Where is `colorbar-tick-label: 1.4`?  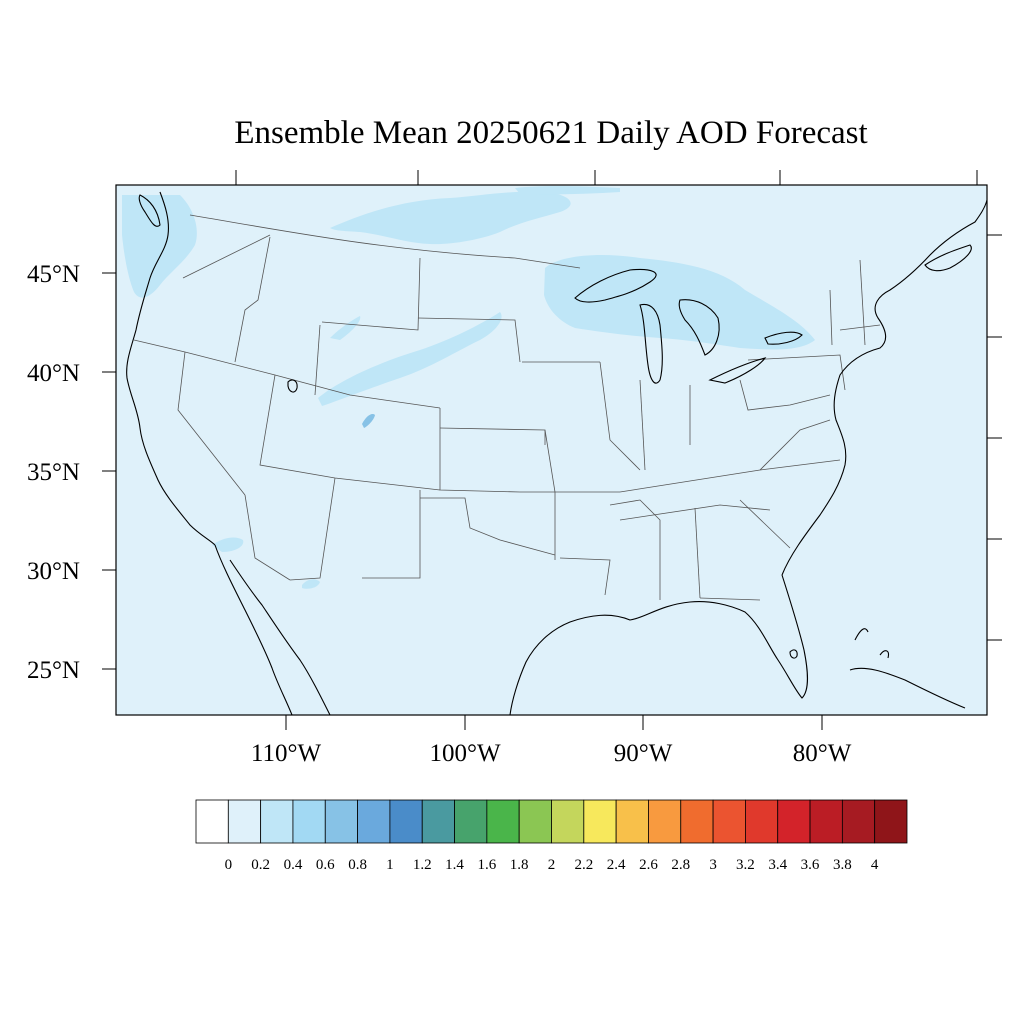
colorbar-tick-label: 1.4 is located at coordinates (454, 865).